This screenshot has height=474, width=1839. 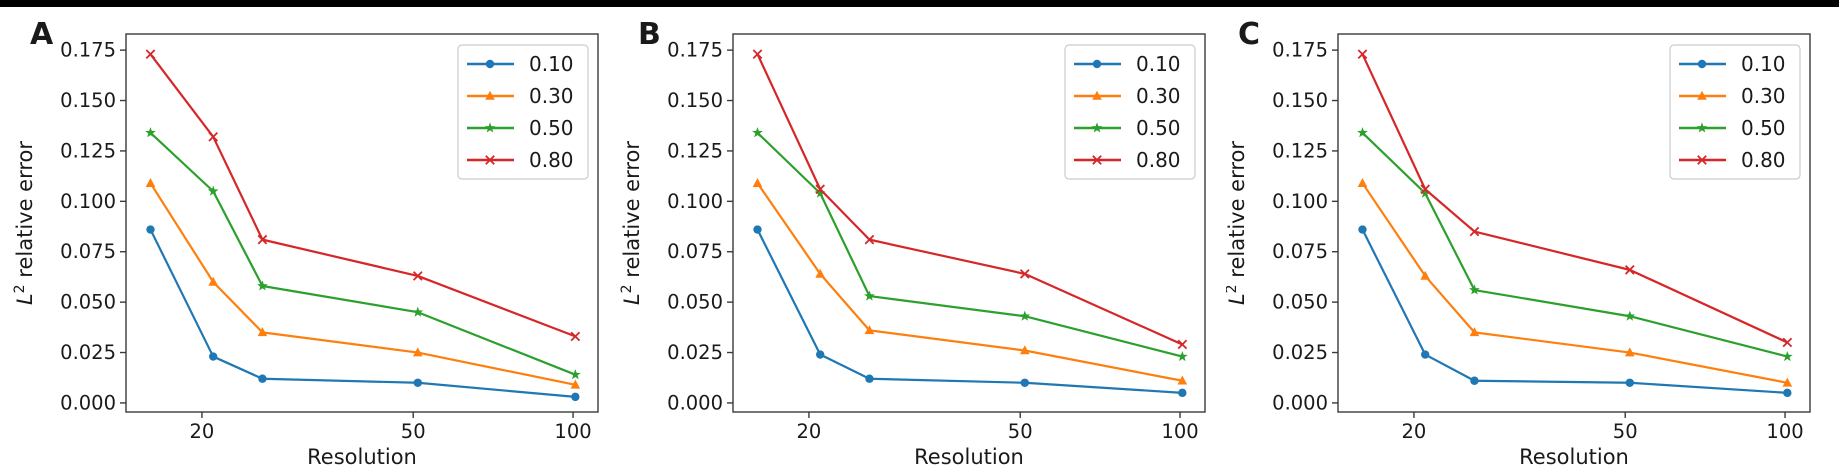 I want to click on y-tick-label: 0.100, so click(x=1300, y=201).